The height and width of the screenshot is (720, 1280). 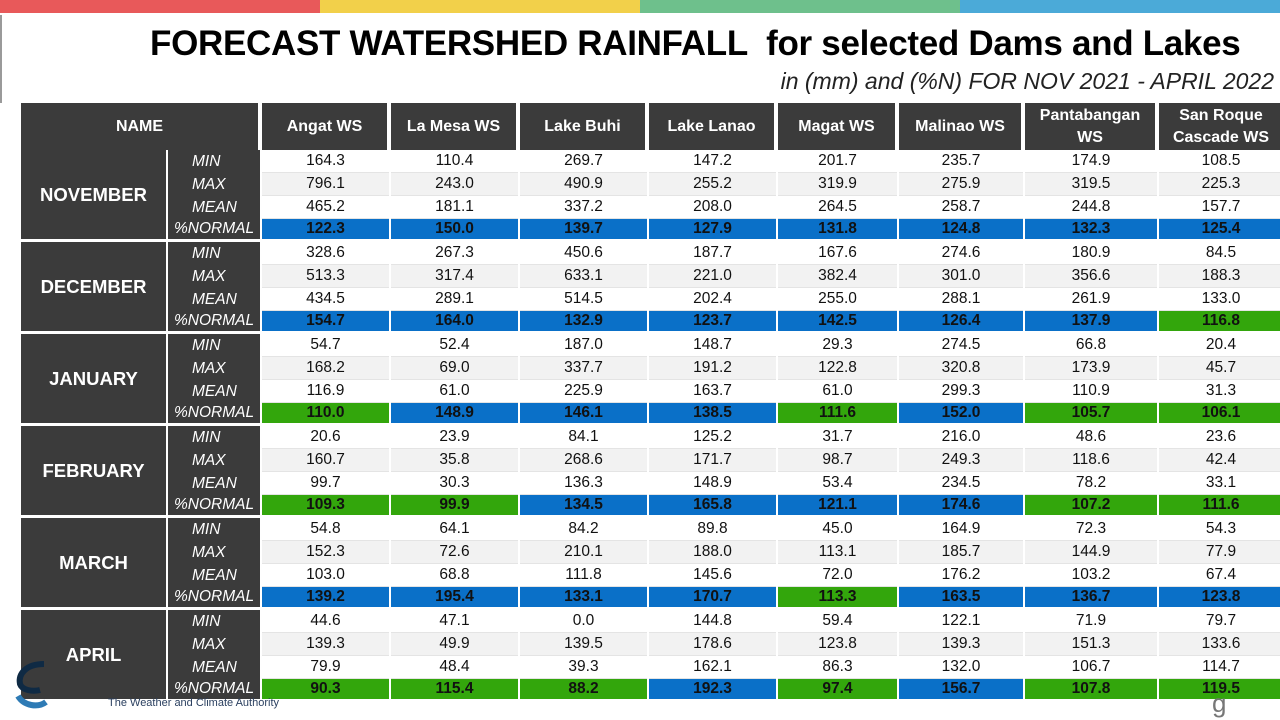 I want to click on rainfall-value-cell: 450.6, so click(x=583, y=253).